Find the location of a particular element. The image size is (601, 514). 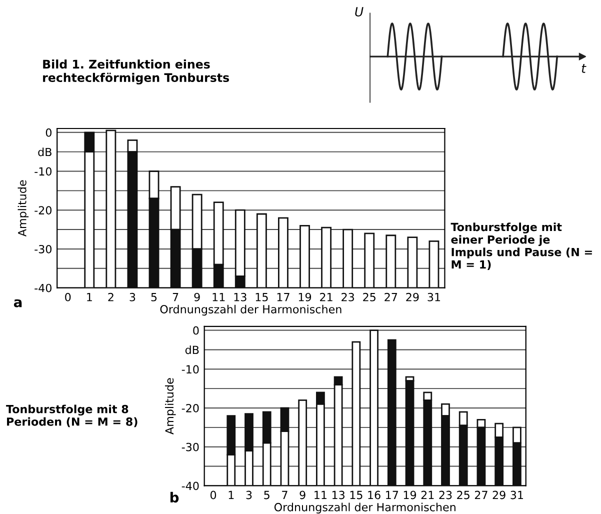

text: Tonburstfolge mit 8 Perioden (N = M = 8) is located at coordinates (72, 416).